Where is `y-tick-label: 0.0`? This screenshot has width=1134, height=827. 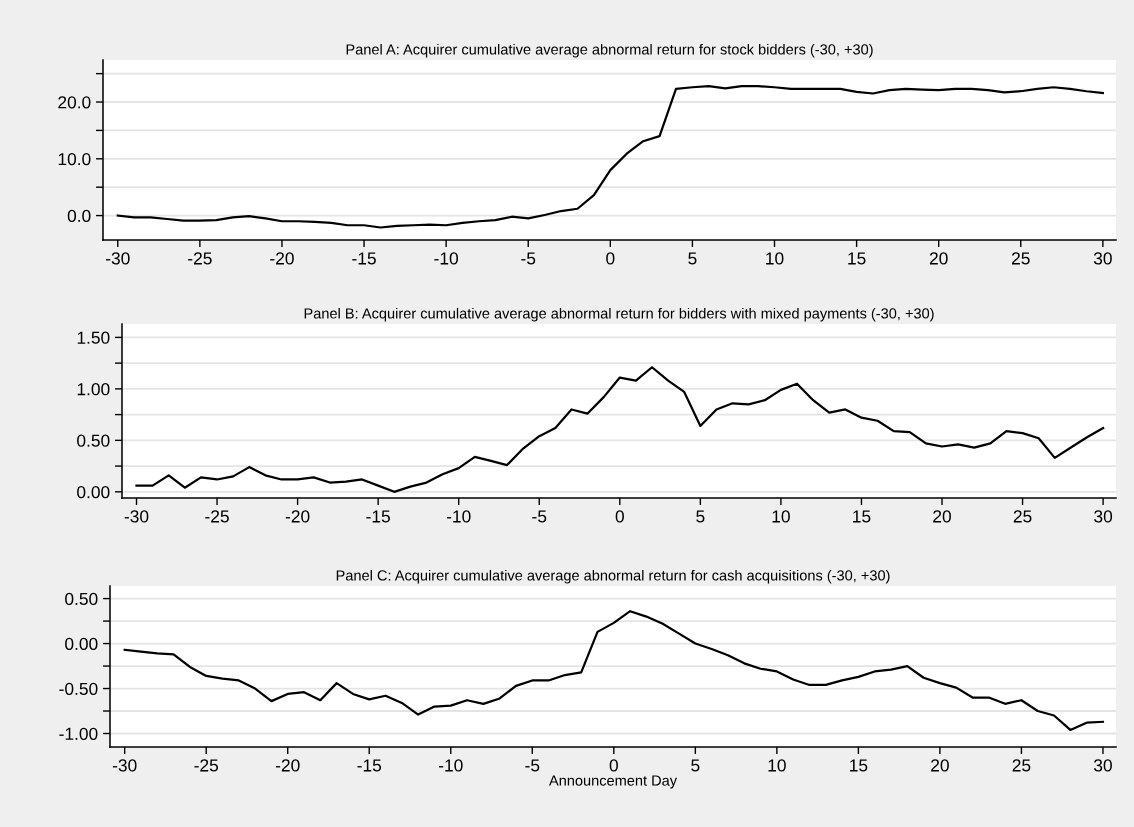
y-tick-label: 0.0 is located at coordinates (79, 216).